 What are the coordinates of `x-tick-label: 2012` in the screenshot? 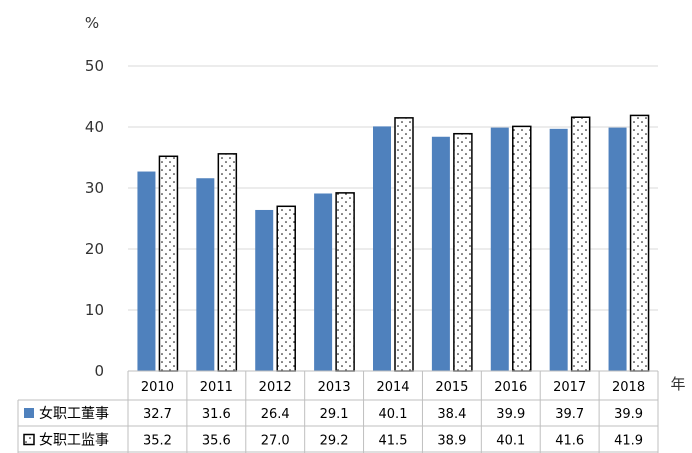 It's located at (275, 387).